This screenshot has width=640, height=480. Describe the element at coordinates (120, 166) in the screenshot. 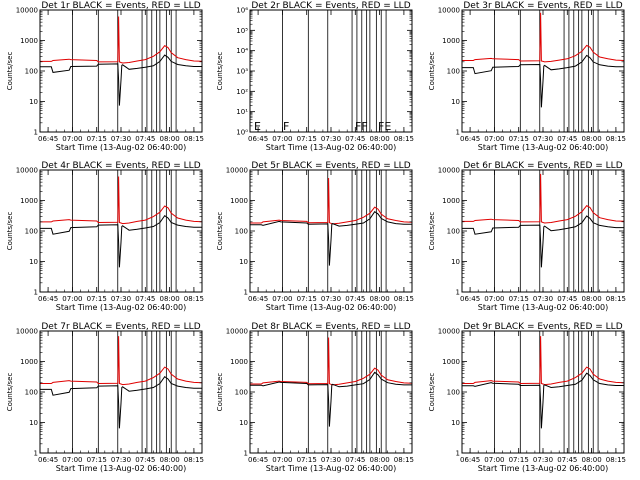

I see `chart-title: Det 4r BLACK = Events, RED = LLD` at that location.